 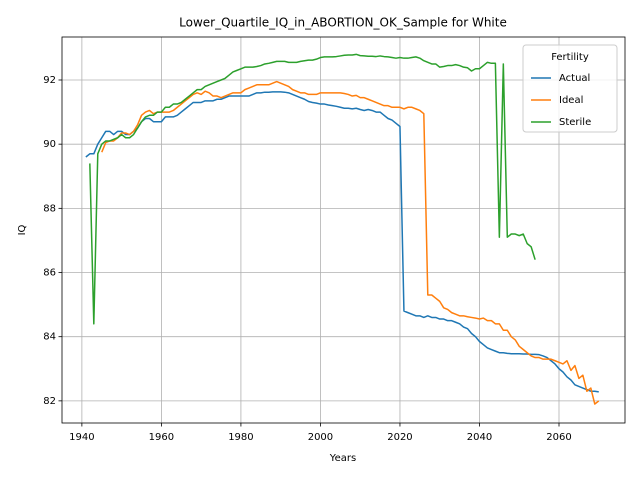 What do you see at coordinates (399, 437) in the screenshot?
I see `x-tick-label: 2020` at bounding box center [399, 437].